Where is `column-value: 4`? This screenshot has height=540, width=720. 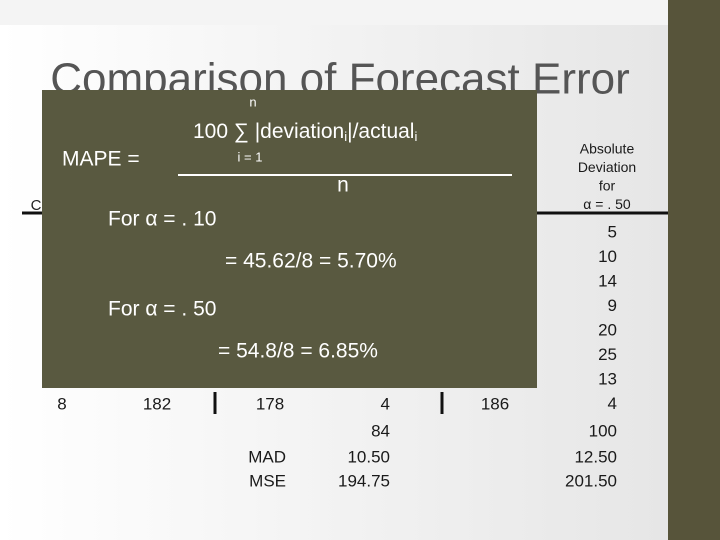
column-value: 4 is located at coordinates (612, 403).